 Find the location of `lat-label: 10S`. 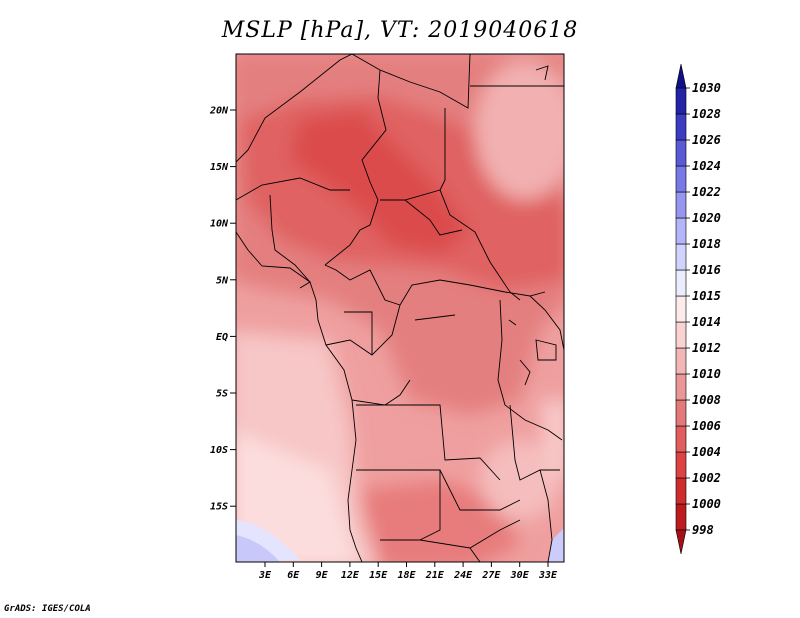

lat-label: 10S is located at coordinates (219, 450).